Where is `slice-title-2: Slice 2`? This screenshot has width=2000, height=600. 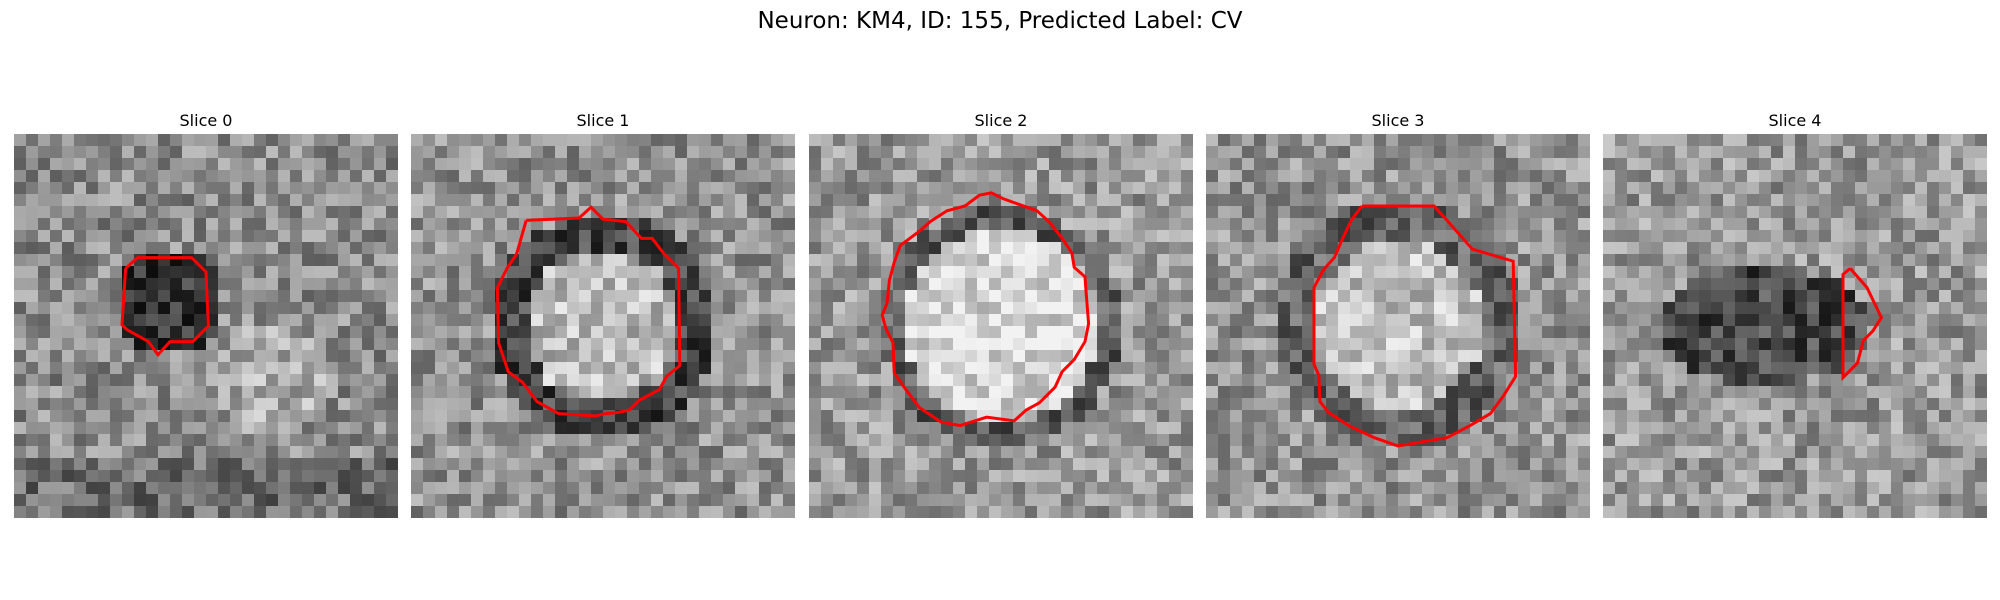
slice-title-2: Slice 2 is located at coordinates (1001, 120).